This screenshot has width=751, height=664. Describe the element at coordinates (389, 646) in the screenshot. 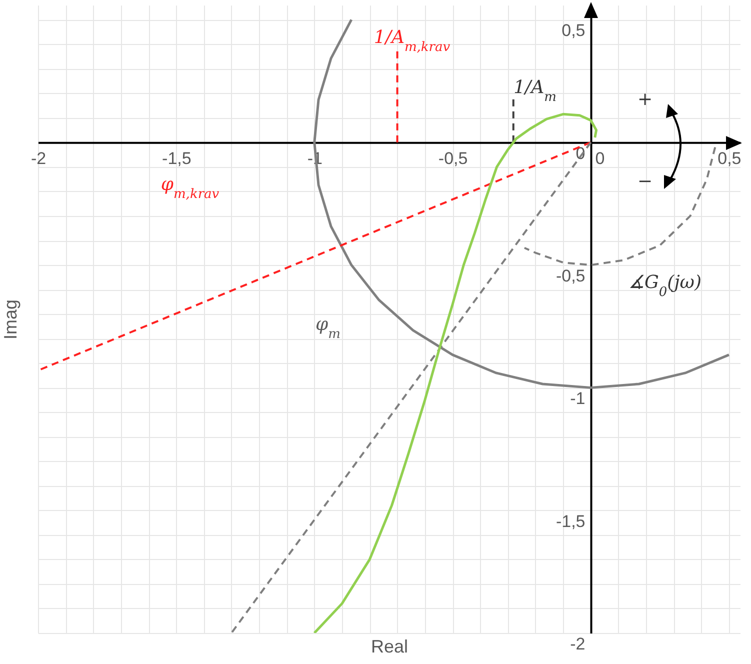

I see `x-axis-title: Real` at that location.